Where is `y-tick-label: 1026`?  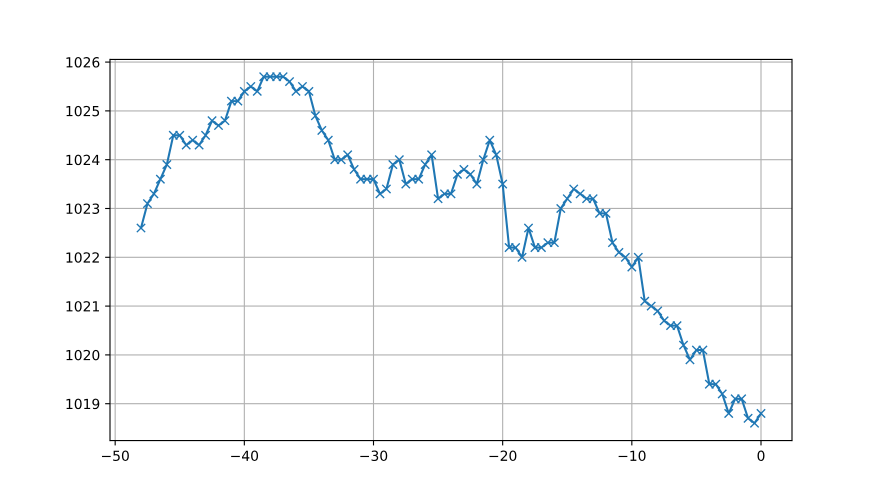 y-tick-label: 1026 is located at coordinates (83, 62).